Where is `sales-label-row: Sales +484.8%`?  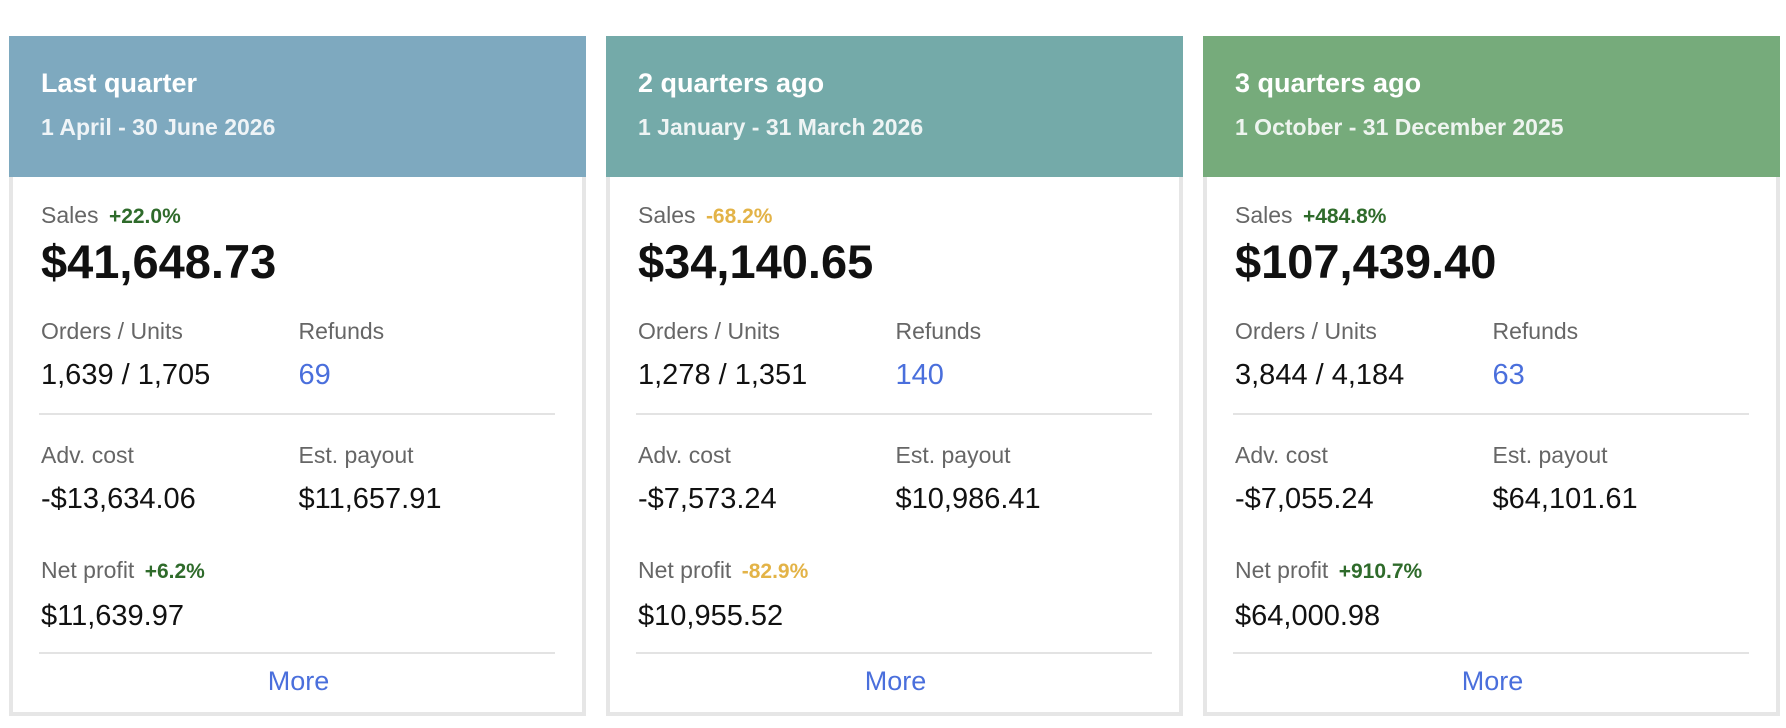
sales-label-row: Sales +484.8% is located at coordinates (1492, 216).